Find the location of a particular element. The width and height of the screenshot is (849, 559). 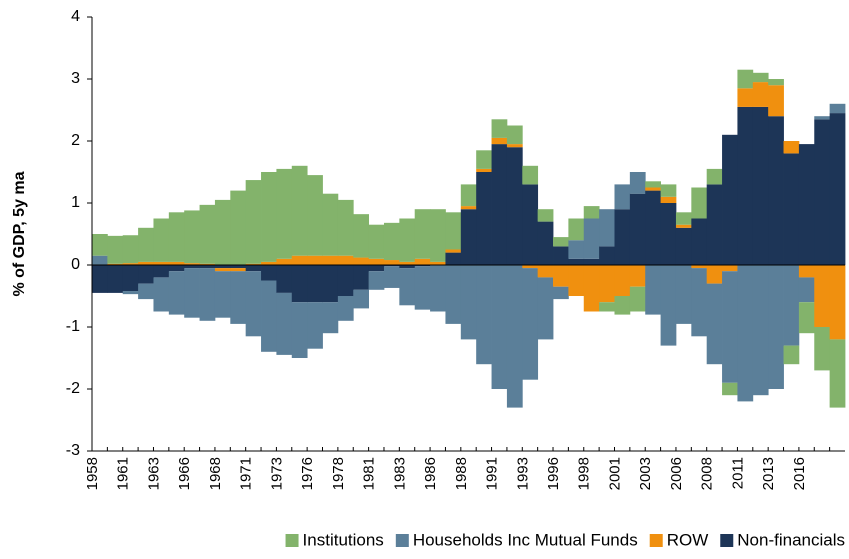

legend-label: Institutions is located at coordinates (343, 539).